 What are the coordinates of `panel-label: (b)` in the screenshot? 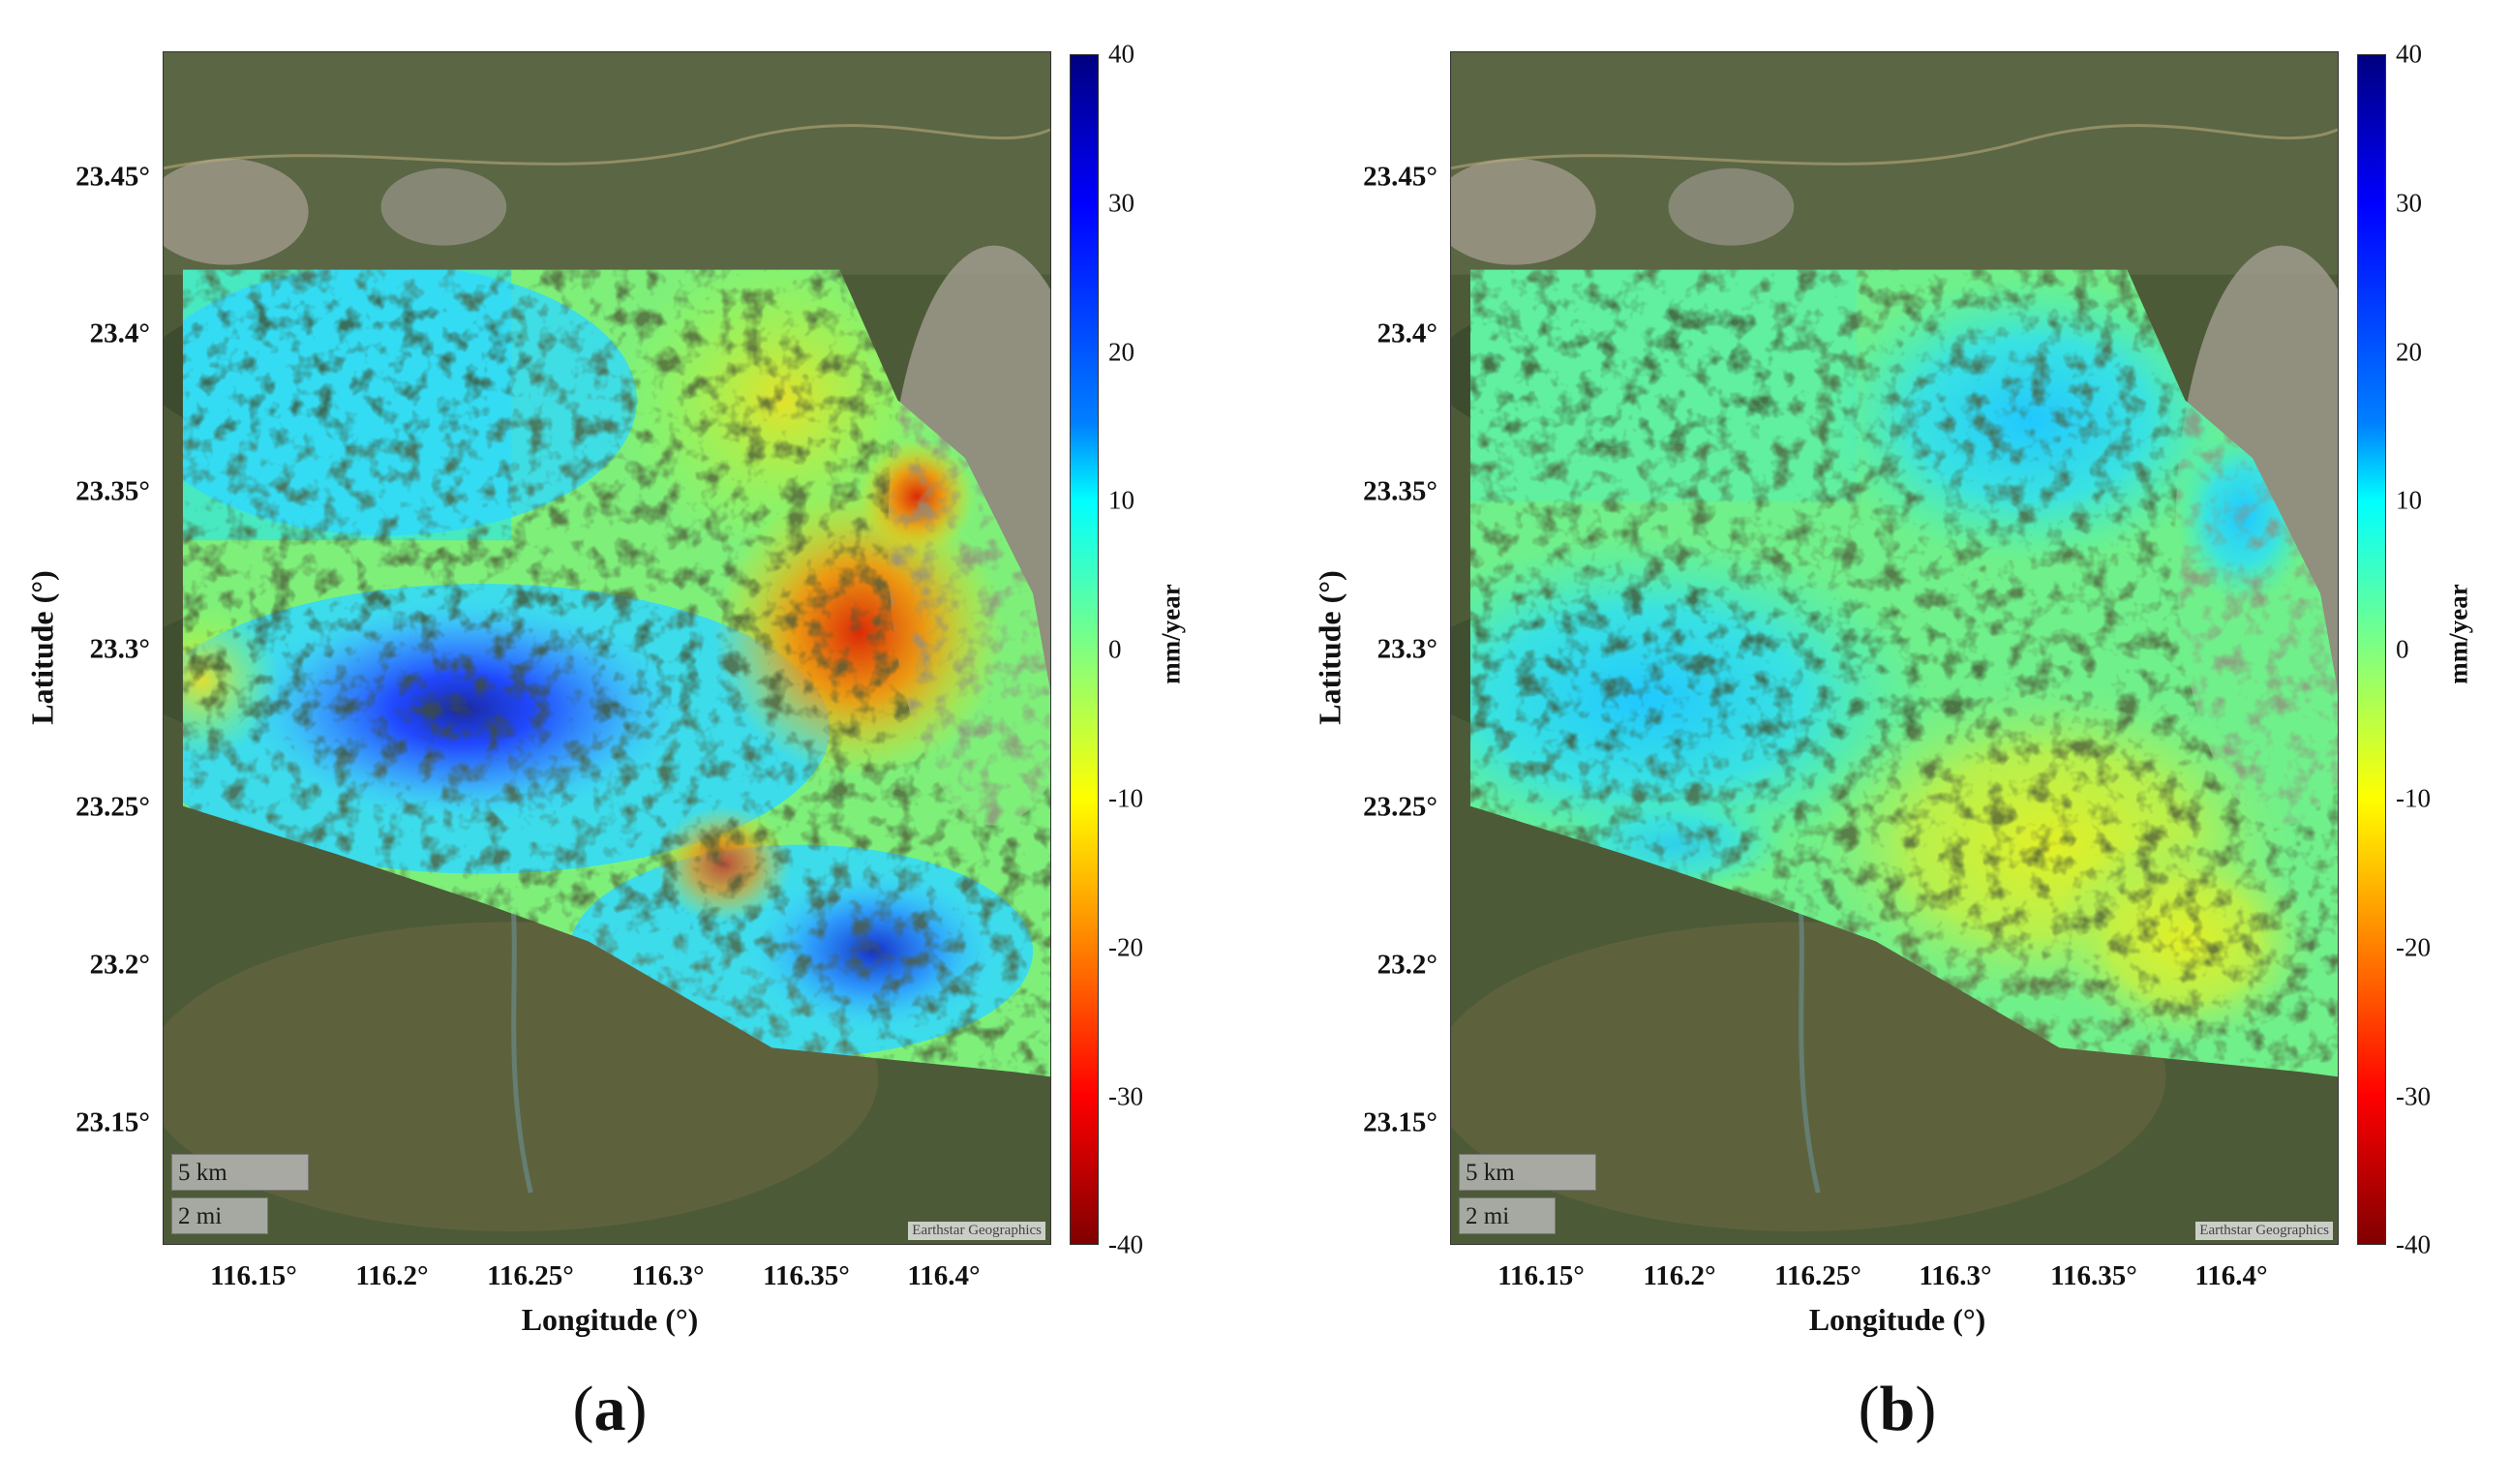 It's located at (1897, 1409).